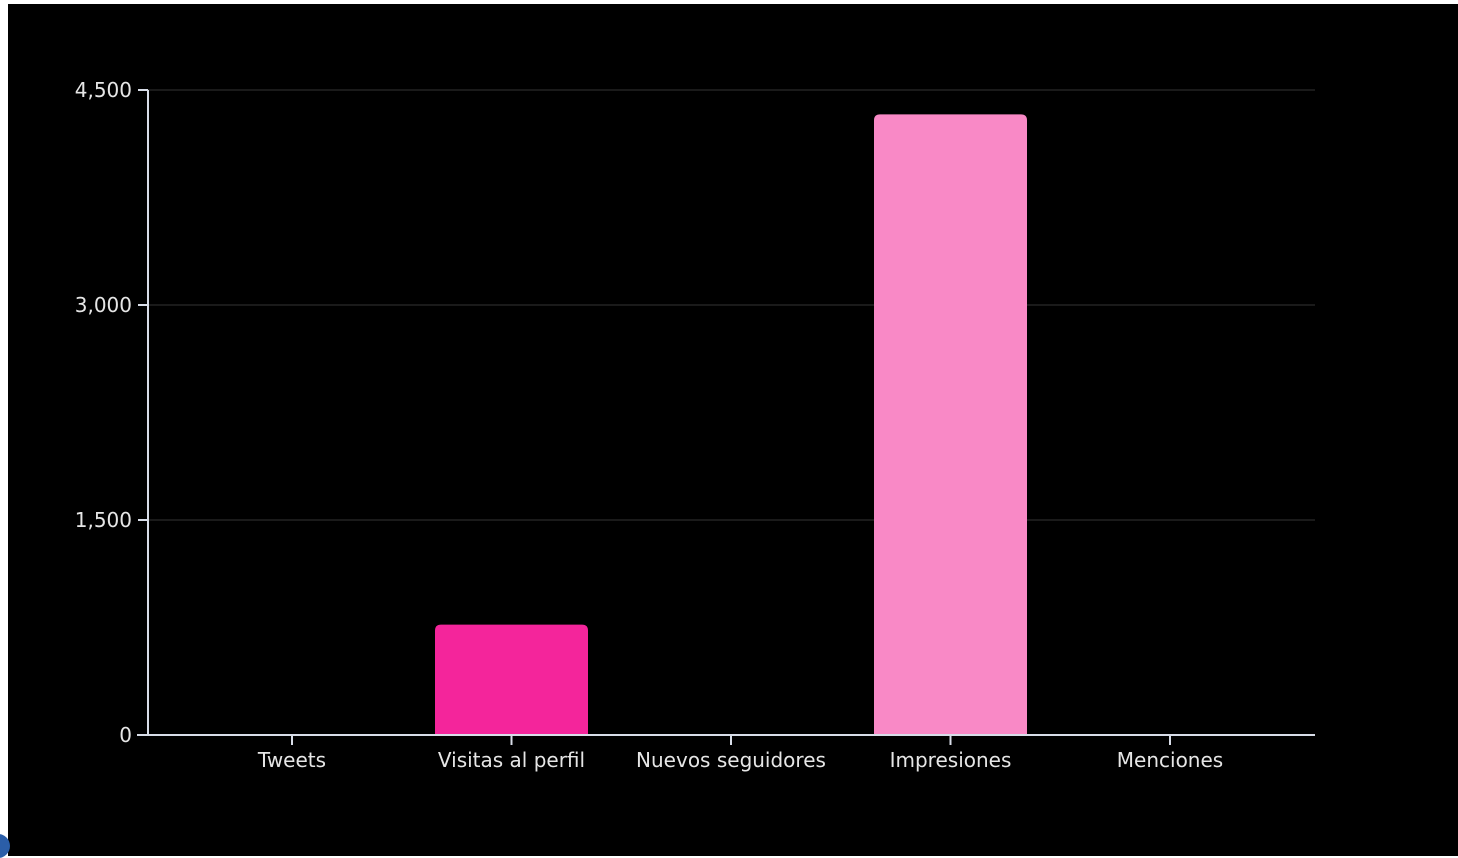 Image resolution: width=1458 pixels, height=858 pixels. What do you see at coordinates (111, 412) in the screenshot?
I see `y-ticks: 0 1,500 3,000 4,500` at bounding box center [111, 412].